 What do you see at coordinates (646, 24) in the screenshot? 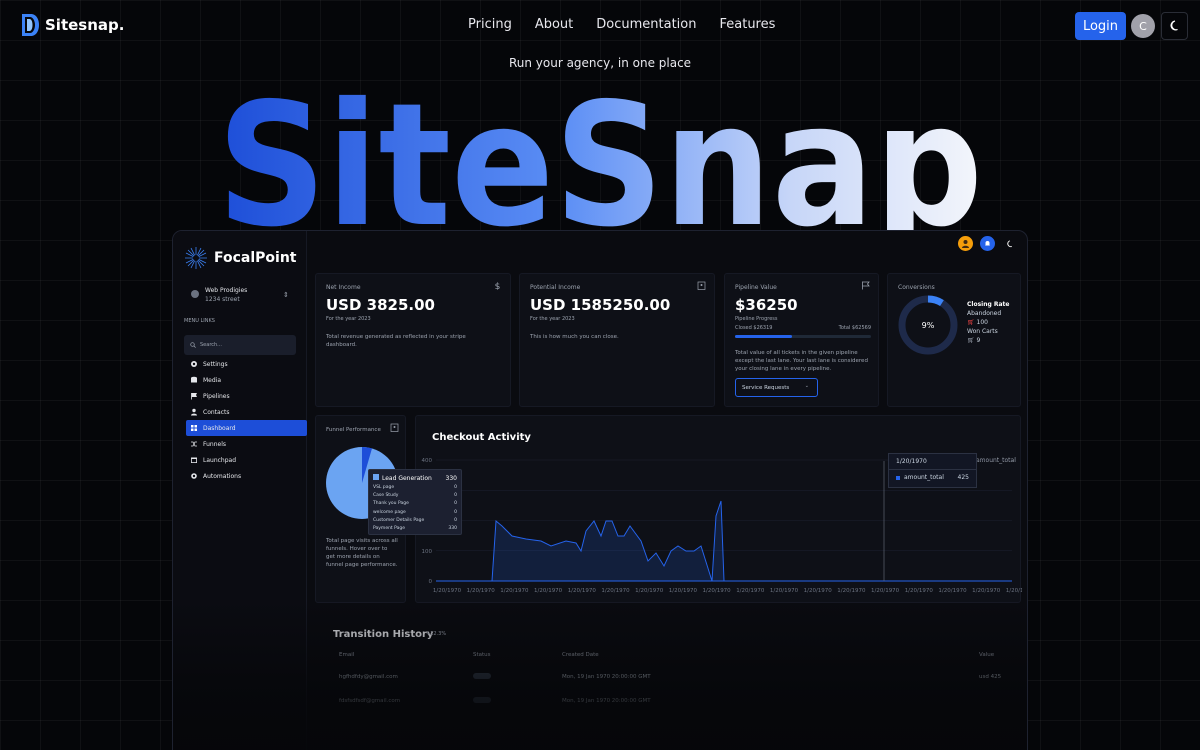
I see `nav-link-documentation: Documentation` at bounding box center [646, 24].